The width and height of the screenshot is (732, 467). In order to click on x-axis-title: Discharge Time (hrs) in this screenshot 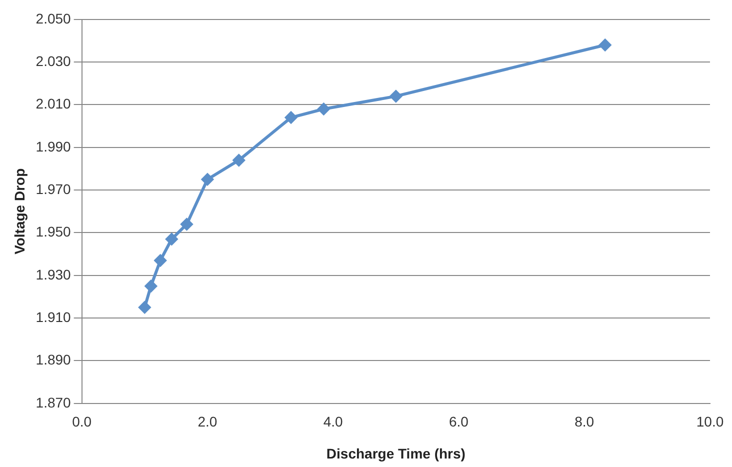, I will do `click(396, 453)`.